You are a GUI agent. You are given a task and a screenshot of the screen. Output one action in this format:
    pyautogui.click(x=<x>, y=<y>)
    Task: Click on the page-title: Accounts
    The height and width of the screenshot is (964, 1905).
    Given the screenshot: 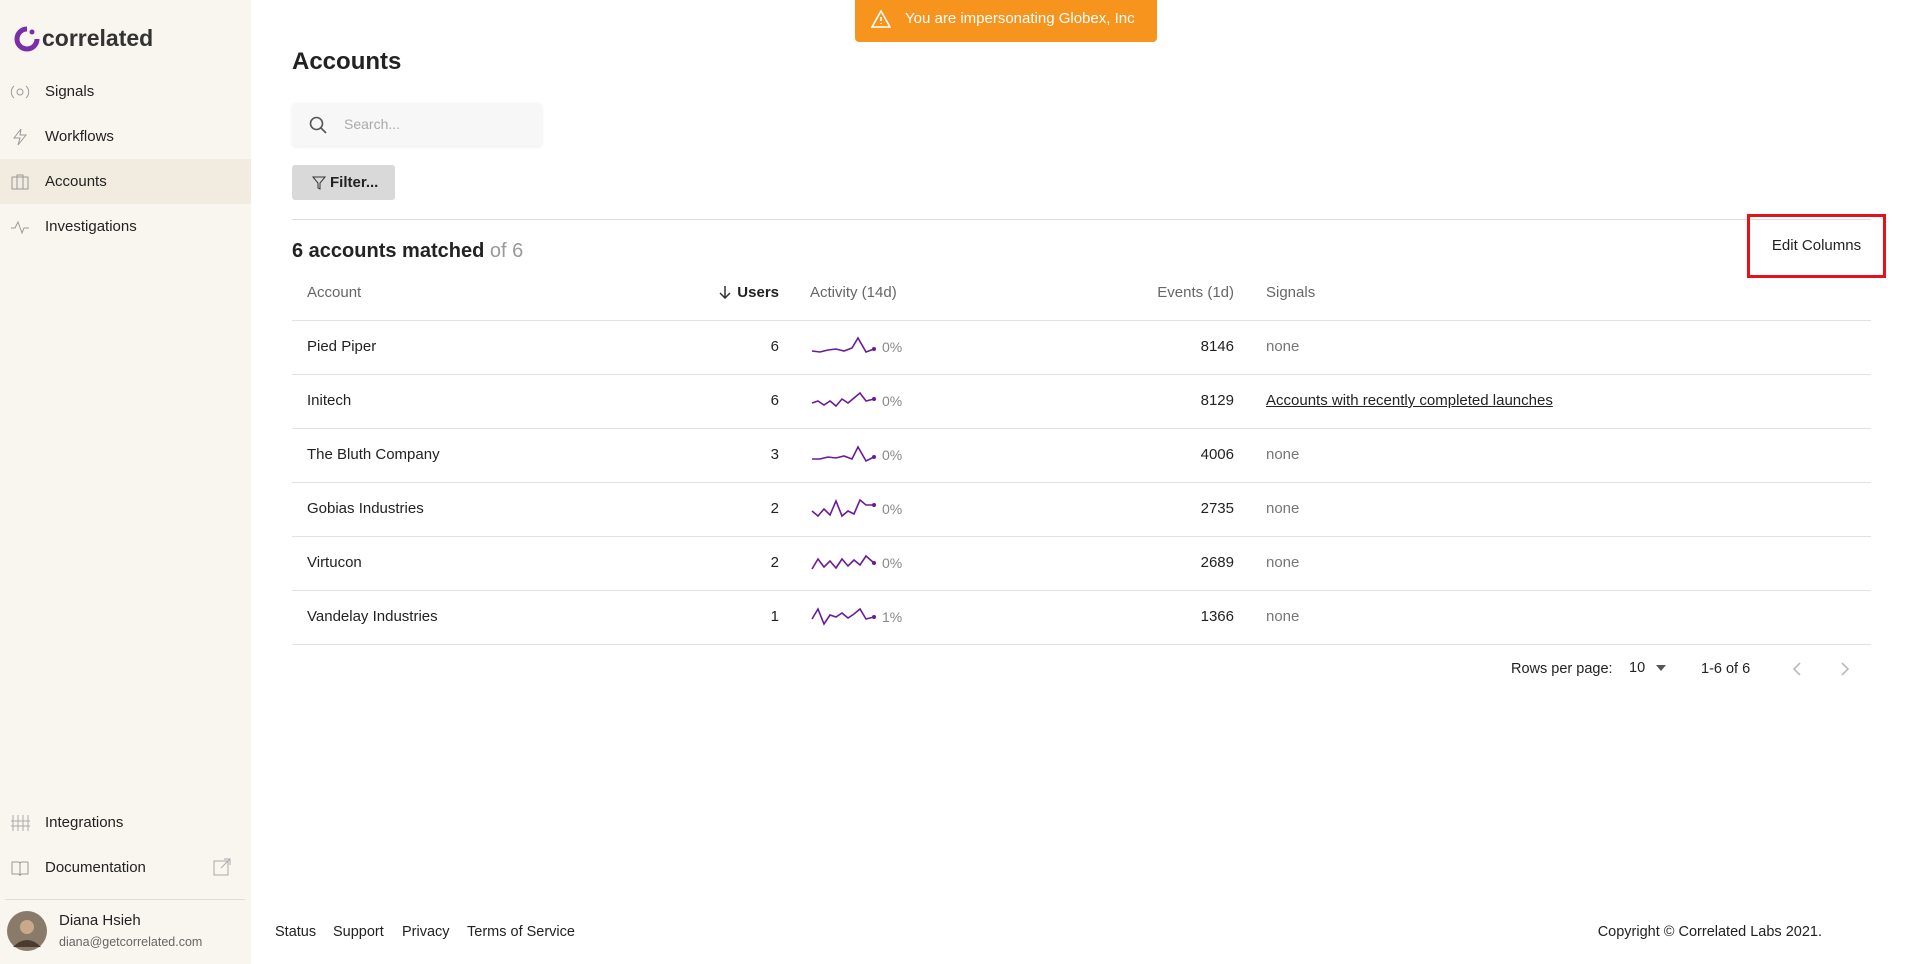 What is the action you would take?
    pyautogui.click(x=347, y=61)
    